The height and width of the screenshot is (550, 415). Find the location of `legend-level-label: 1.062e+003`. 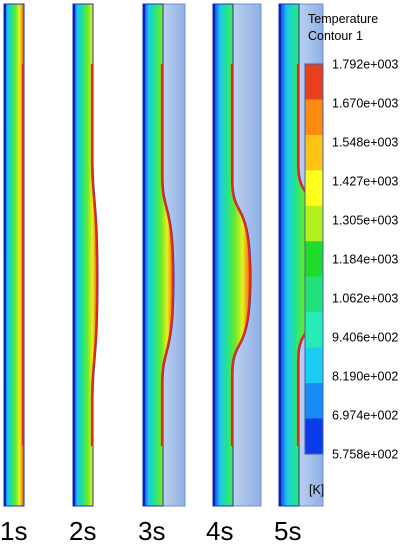

legend-level-label: 1.062e+003 is located at coordinates (365, 299).